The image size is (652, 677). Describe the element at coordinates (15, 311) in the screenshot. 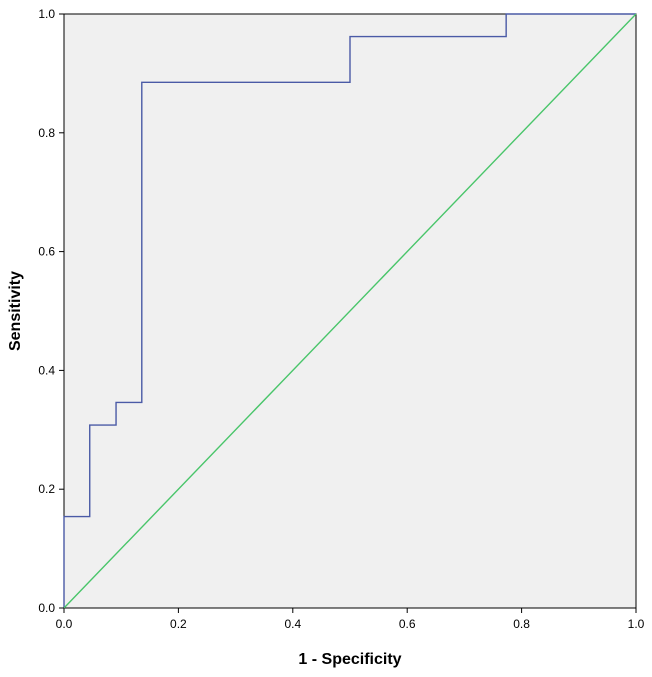

I see `y-axis-title: Sensitivity` at that location.